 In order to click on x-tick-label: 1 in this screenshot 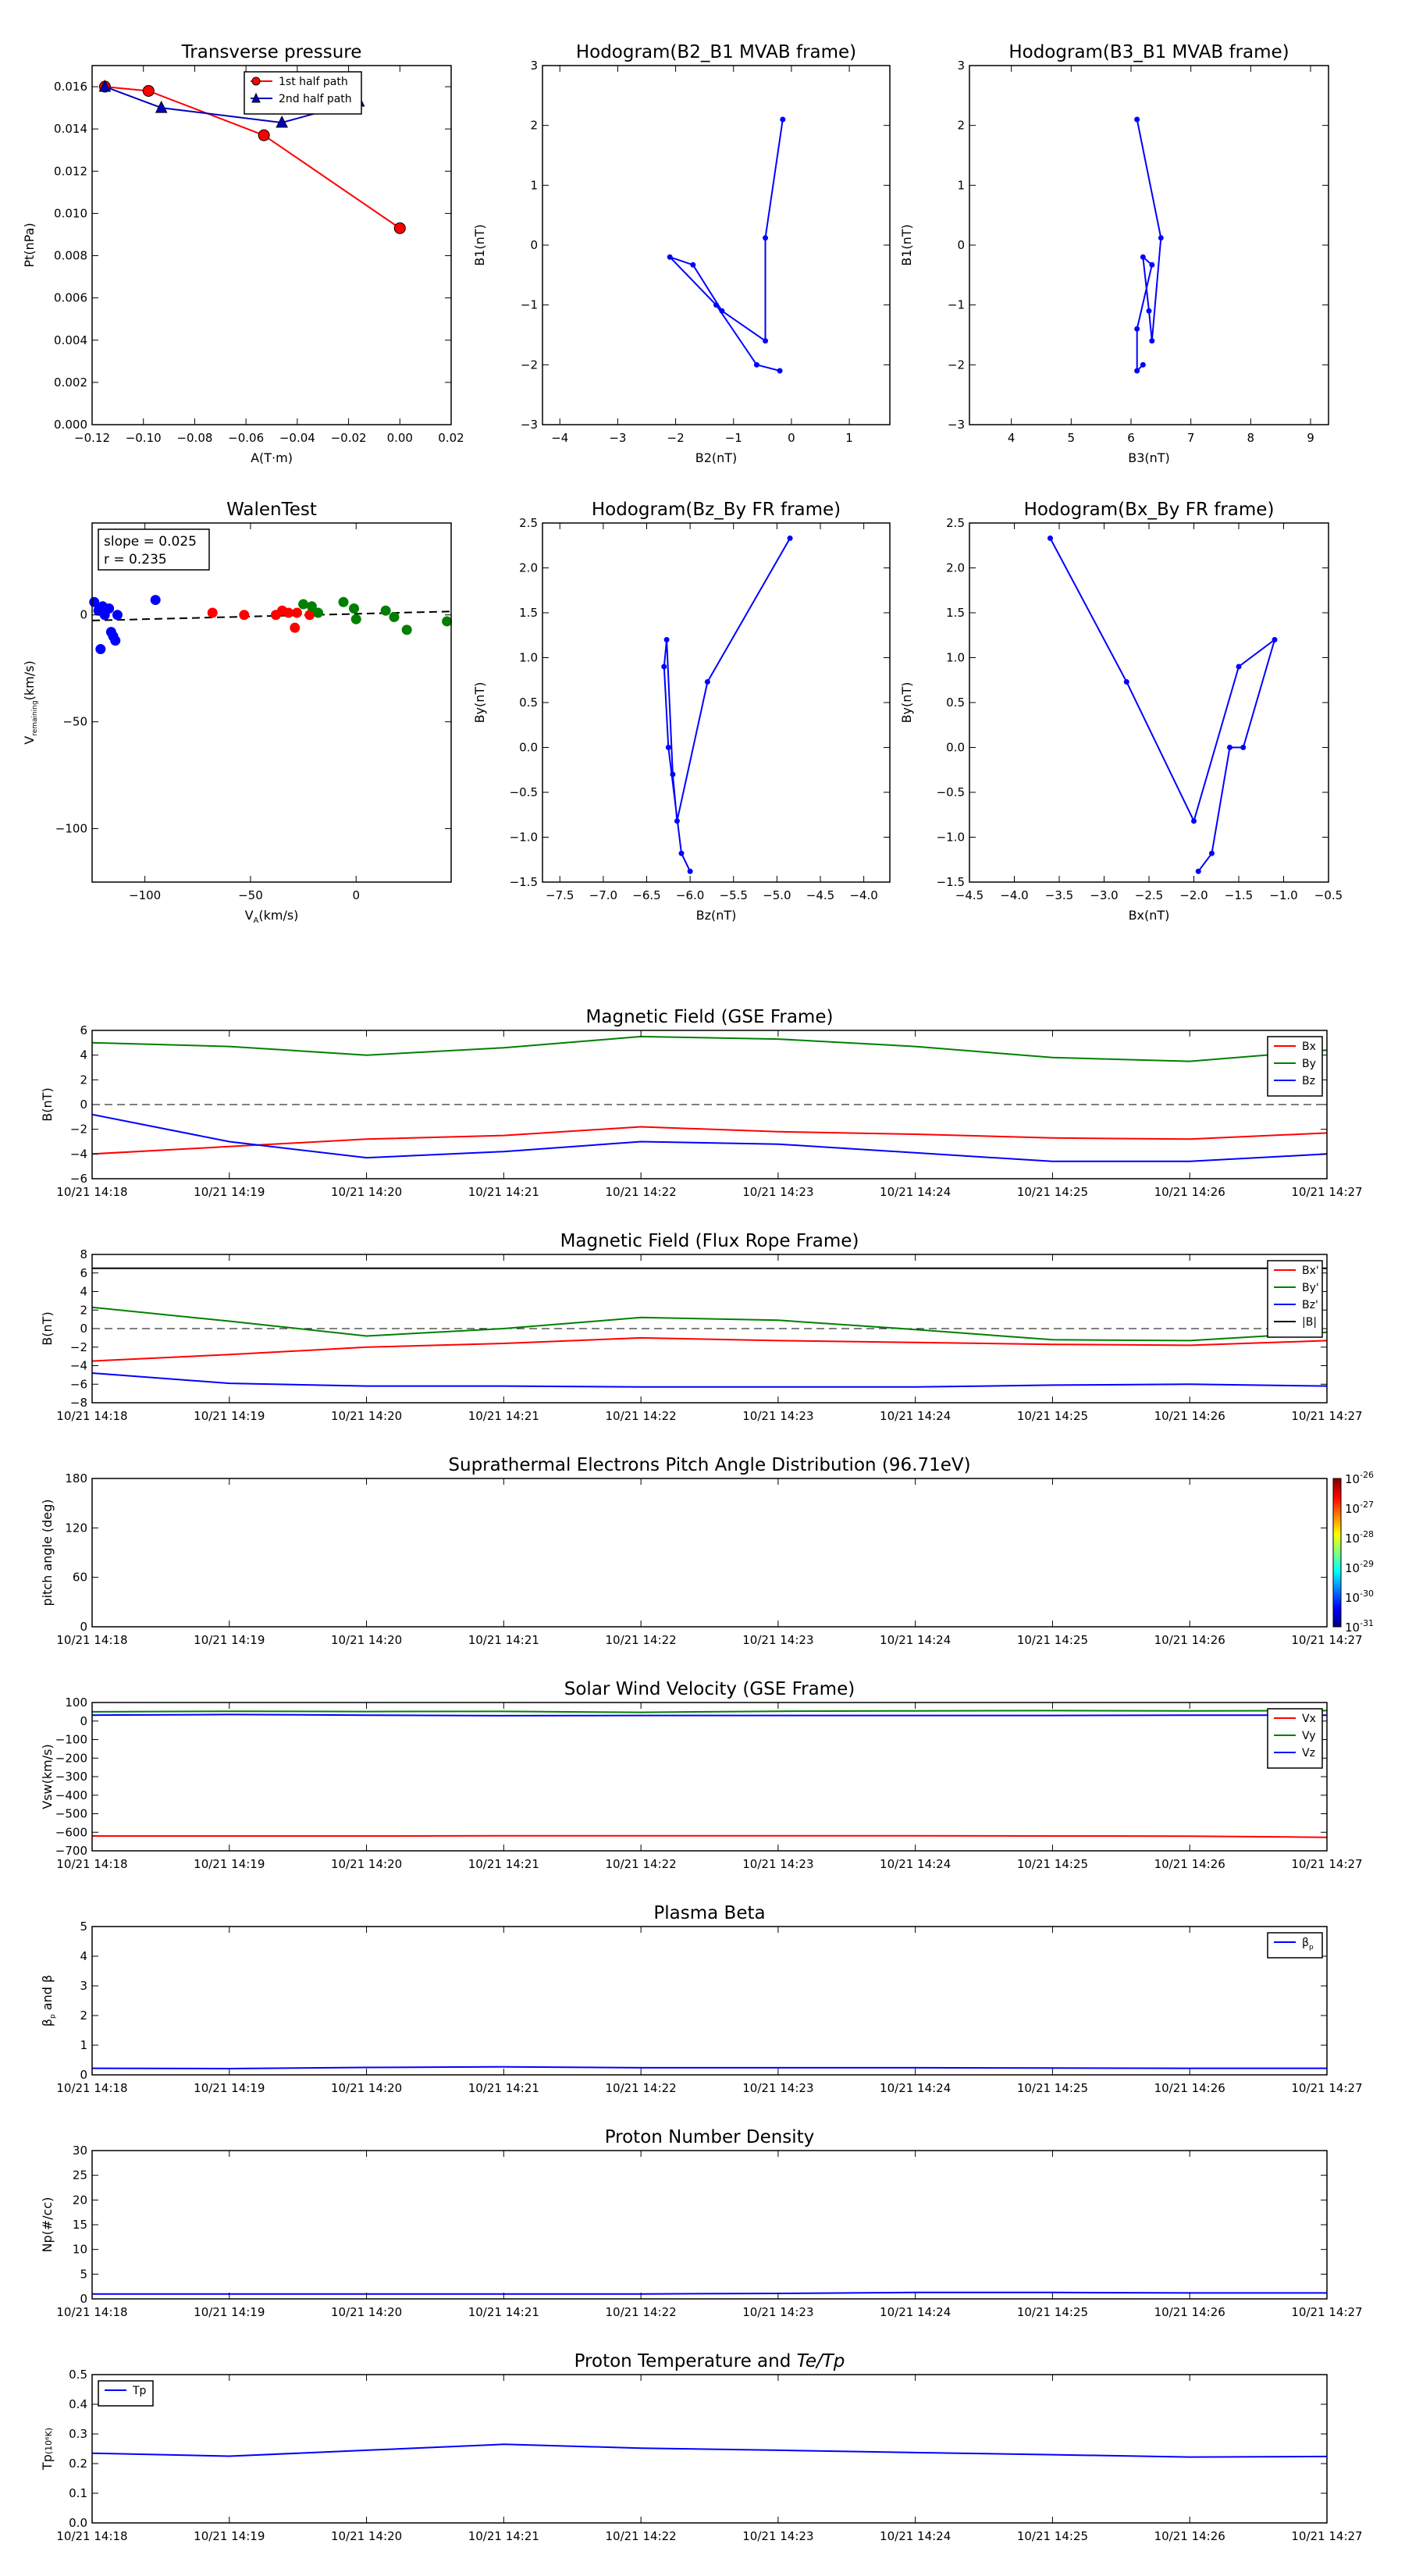, I will do `click(849, 438)`.